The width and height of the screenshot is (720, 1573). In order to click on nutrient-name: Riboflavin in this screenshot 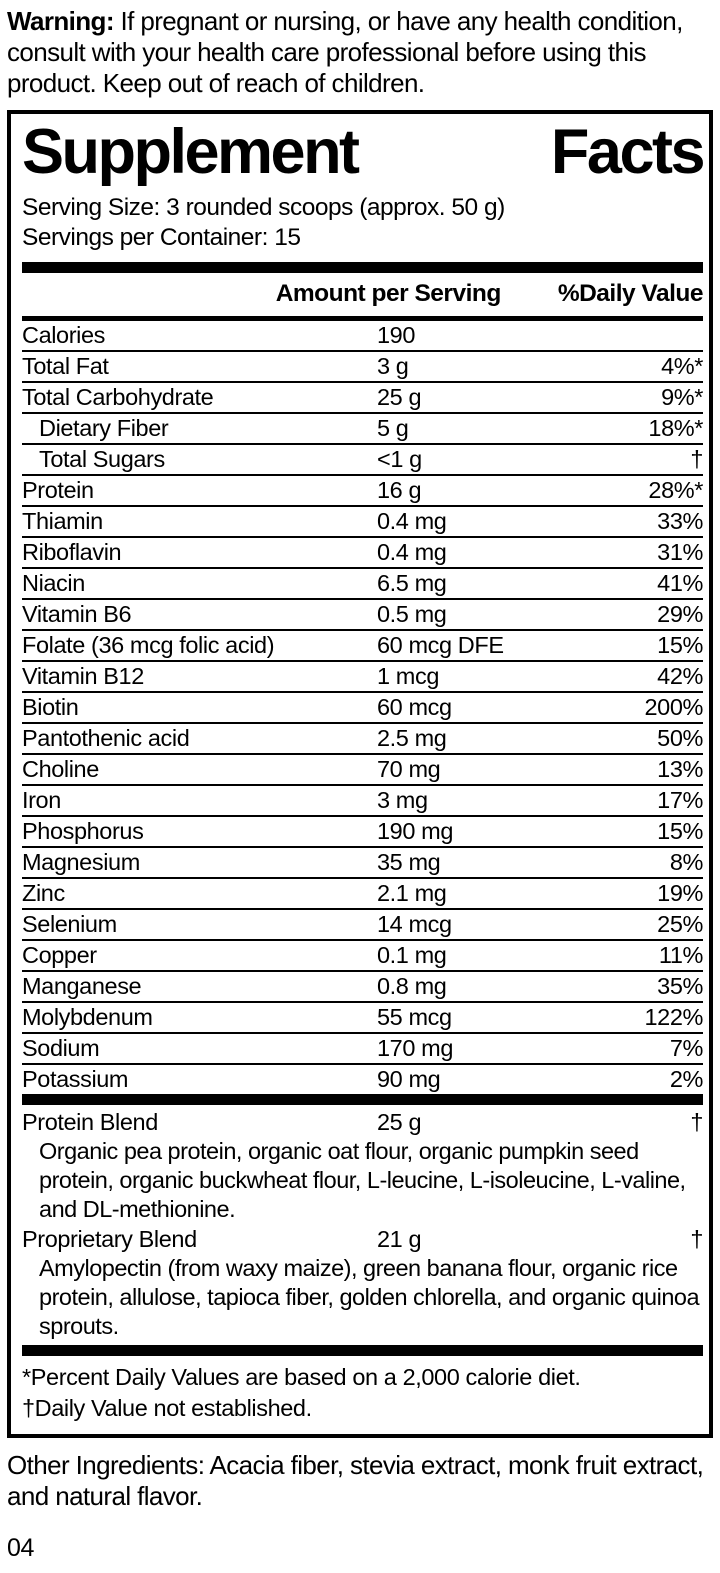, I will do `click(72, 552)`.